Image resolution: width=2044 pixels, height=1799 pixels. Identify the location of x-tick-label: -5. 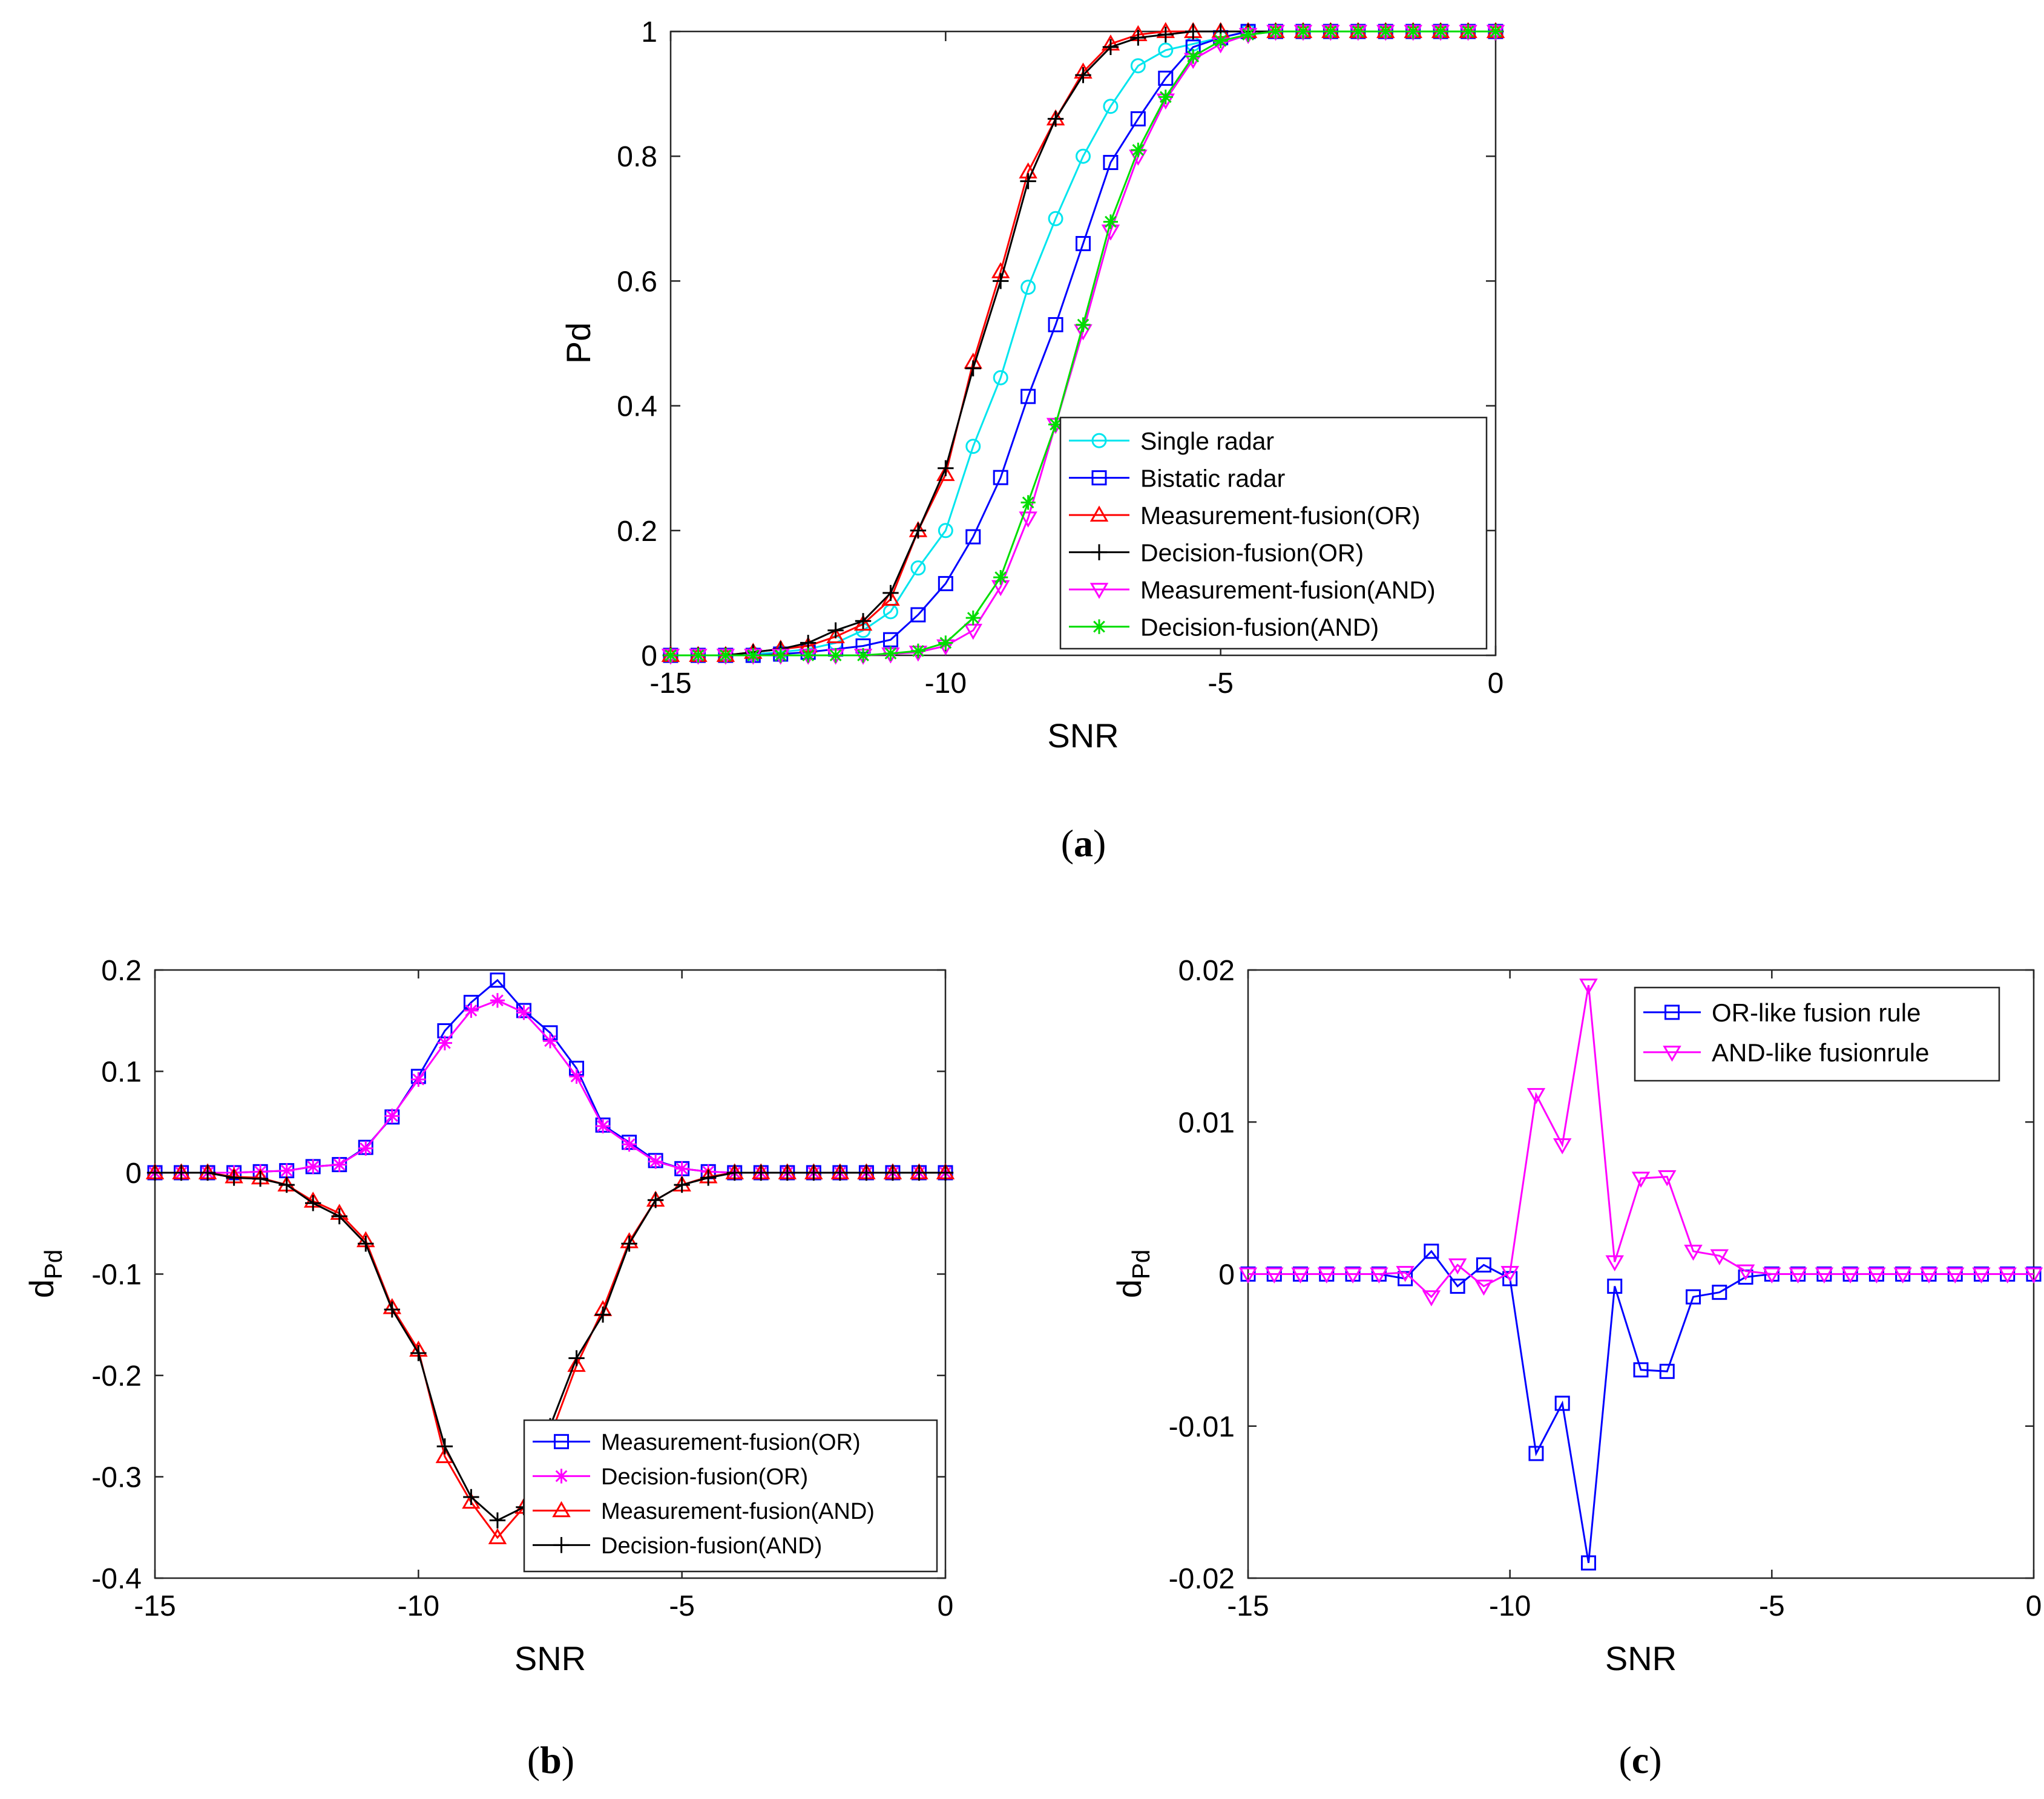
(1221, 683).